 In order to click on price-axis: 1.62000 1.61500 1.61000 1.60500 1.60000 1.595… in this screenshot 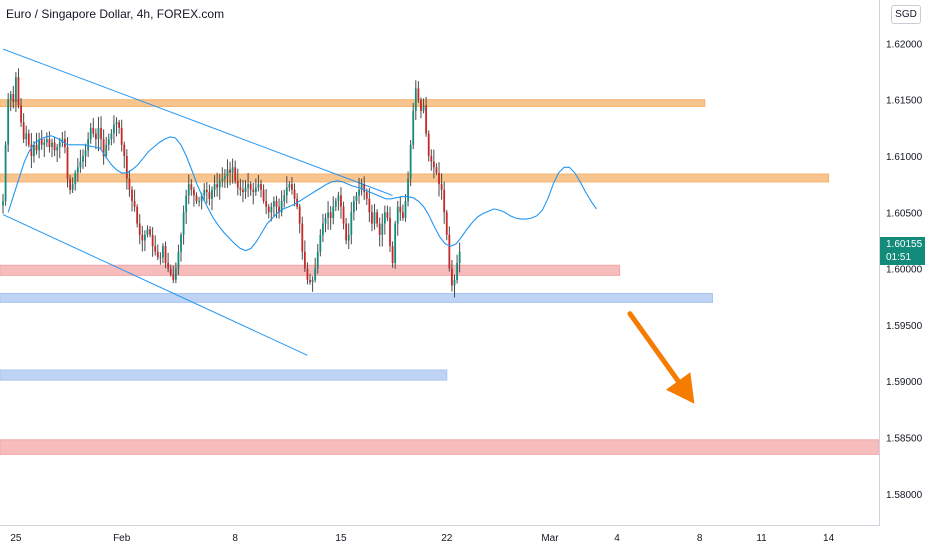, I will do `click(904, 269)`.